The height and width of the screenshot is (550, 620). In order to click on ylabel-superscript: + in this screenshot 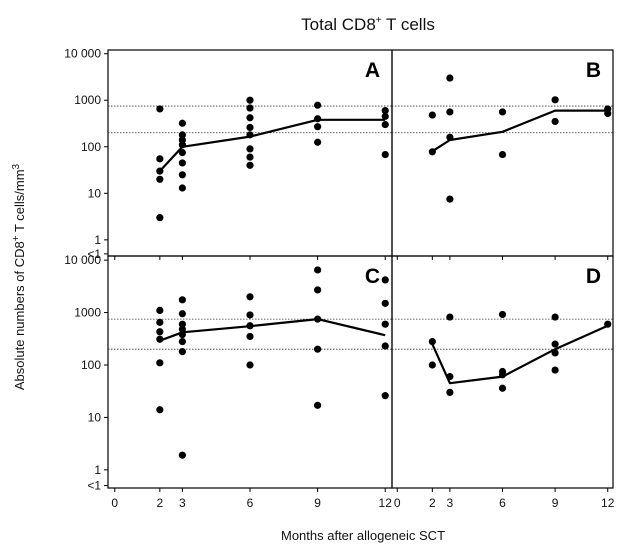, I will do `click(16, 238)`.